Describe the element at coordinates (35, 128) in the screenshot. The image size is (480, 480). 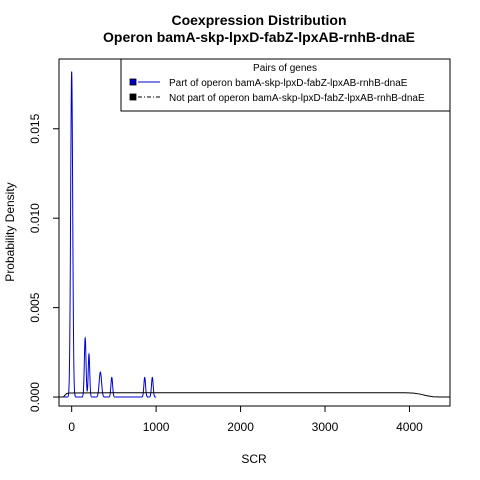
I see `y-tick-label: 0.015` at that location.